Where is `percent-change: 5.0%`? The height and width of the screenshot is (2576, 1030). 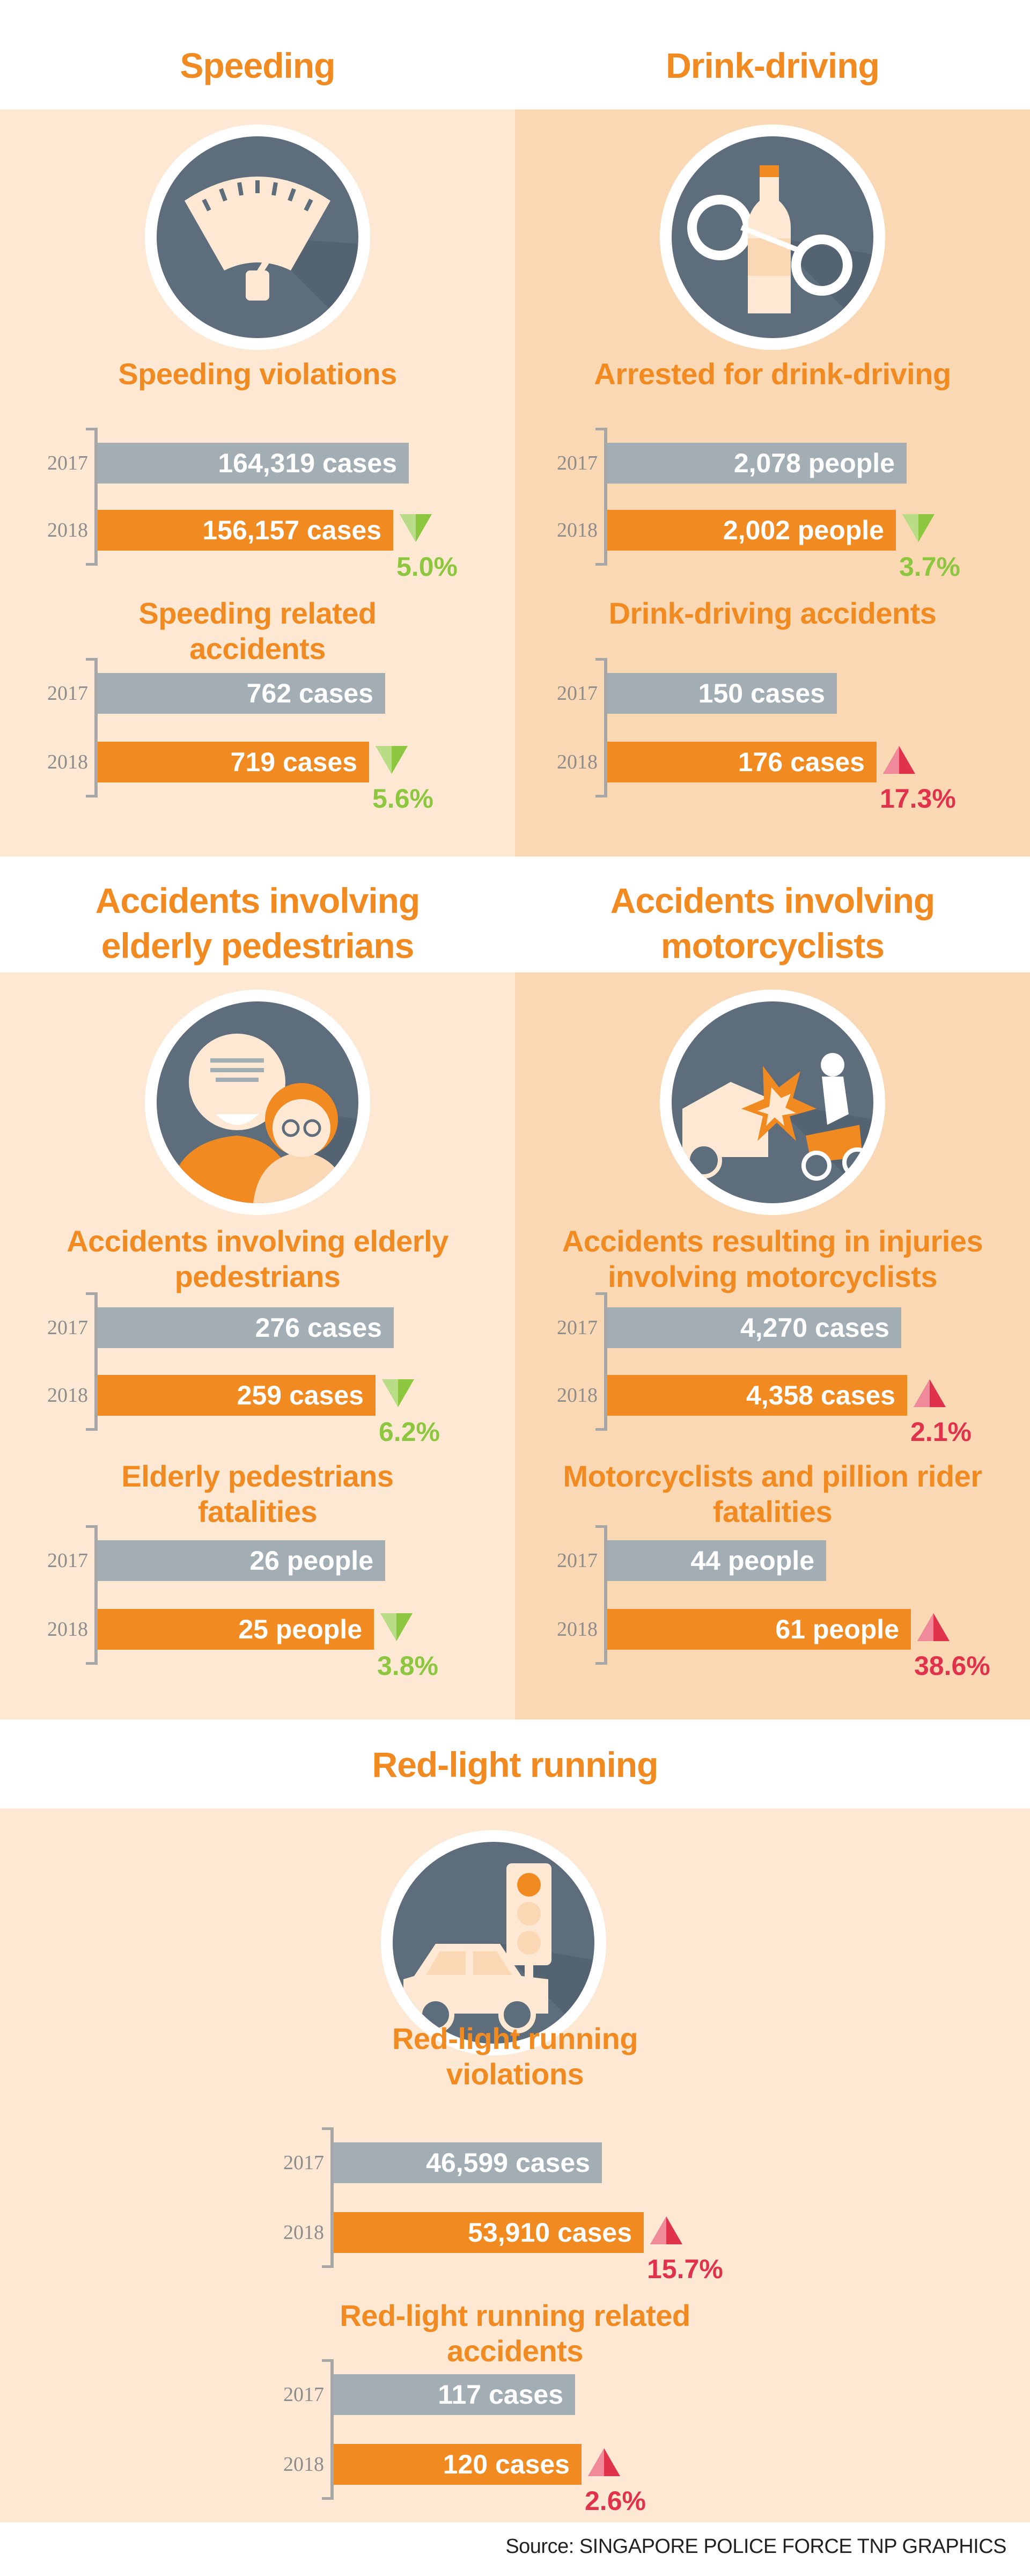
percent-change: 5.0% is located at coordinates (427, 567).